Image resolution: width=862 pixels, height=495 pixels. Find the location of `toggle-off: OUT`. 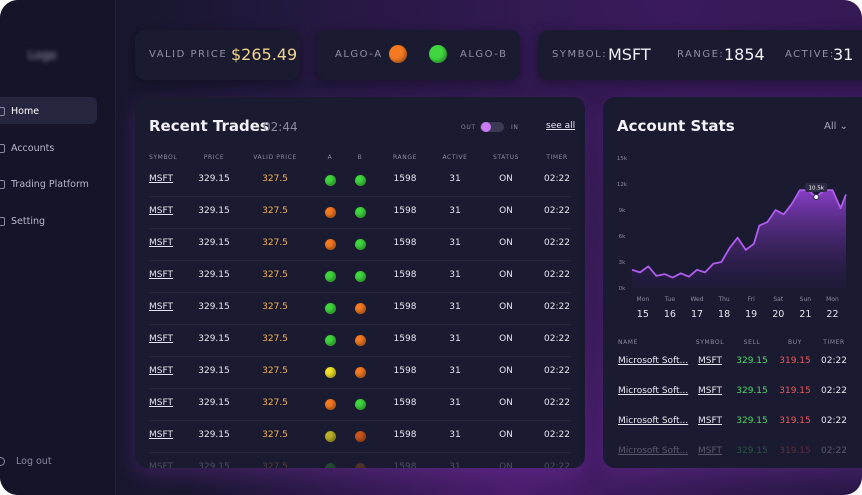

toggle-off: OUT is located at coordinates (468, 127).